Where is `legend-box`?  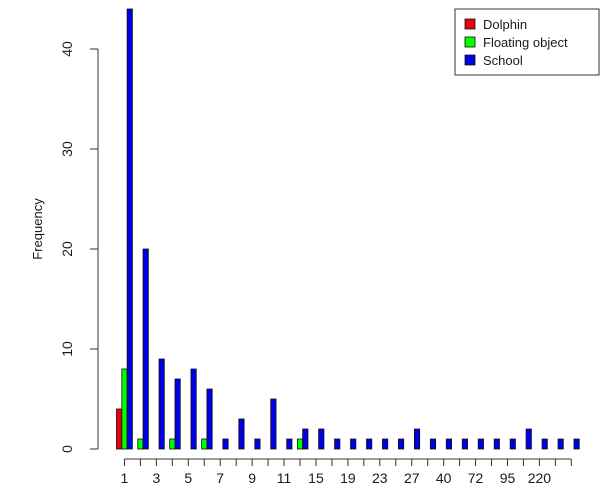
legend-box is located at coordinates (527, 42).